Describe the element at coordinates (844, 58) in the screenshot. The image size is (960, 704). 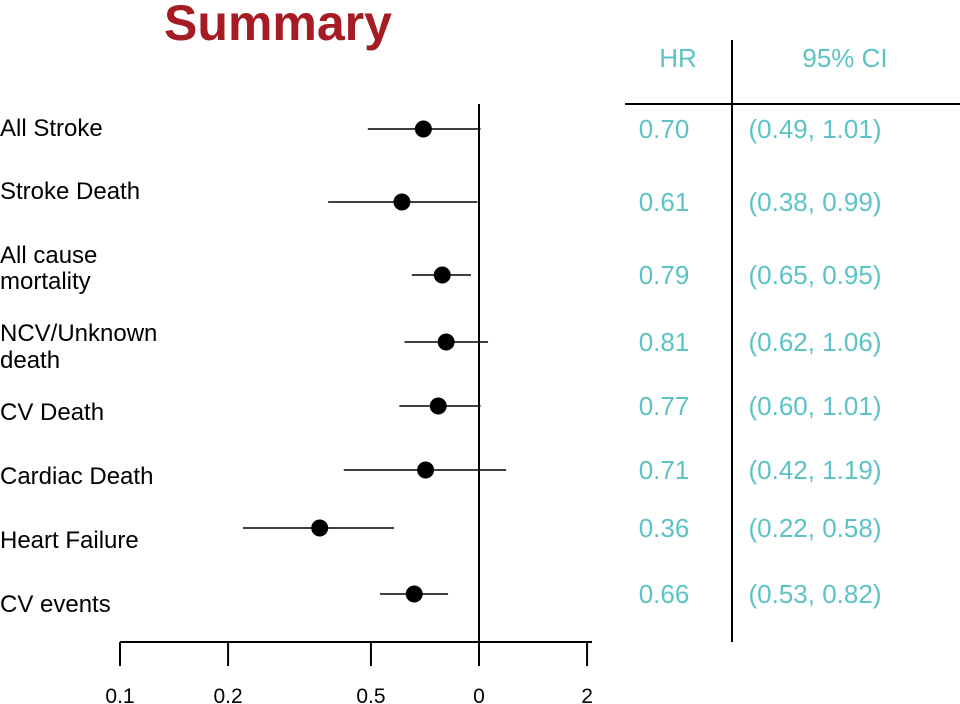
I see `ci-column-header: 95% CI` at that location.